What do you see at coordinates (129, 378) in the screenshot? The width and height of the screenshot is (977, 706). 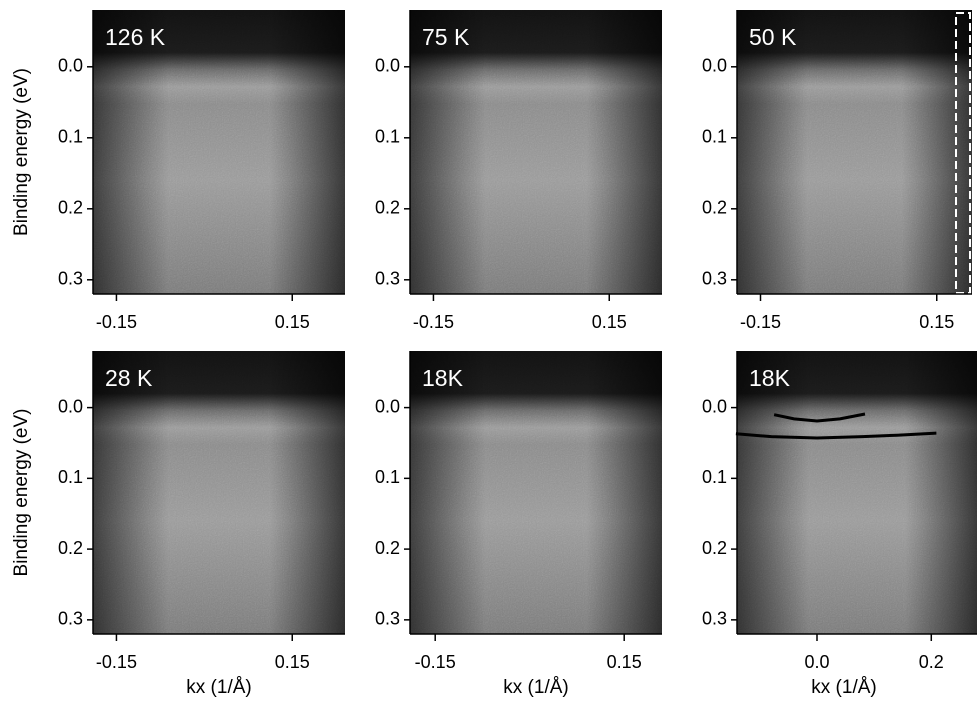 I see `panel-title: 28 K` at bounding box center [129, 378].